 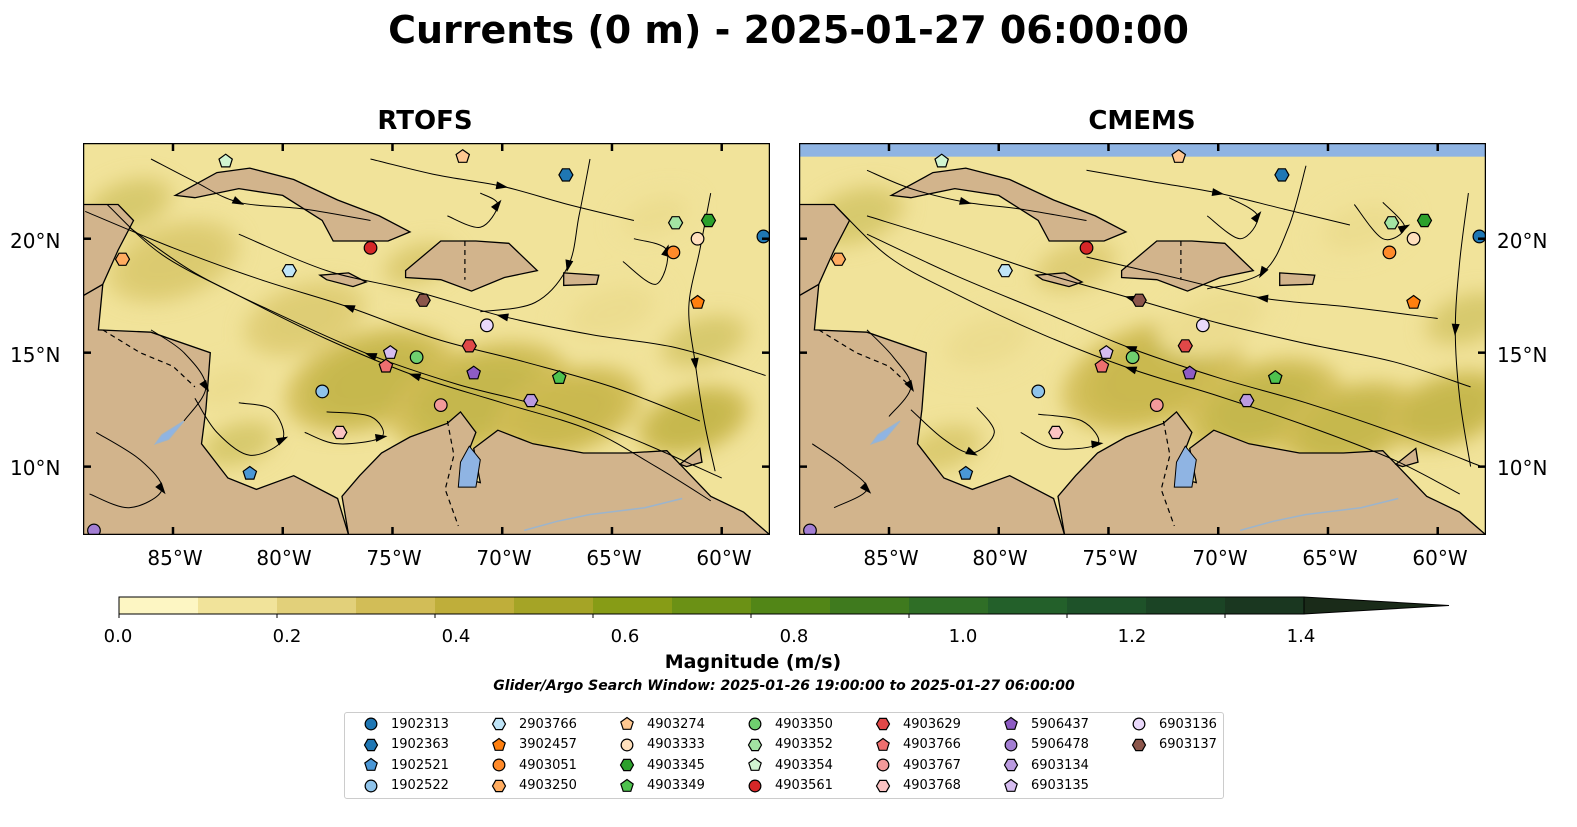 I want to click on lat-tick-right-20: 20°N, so click(x=1522, y=241).